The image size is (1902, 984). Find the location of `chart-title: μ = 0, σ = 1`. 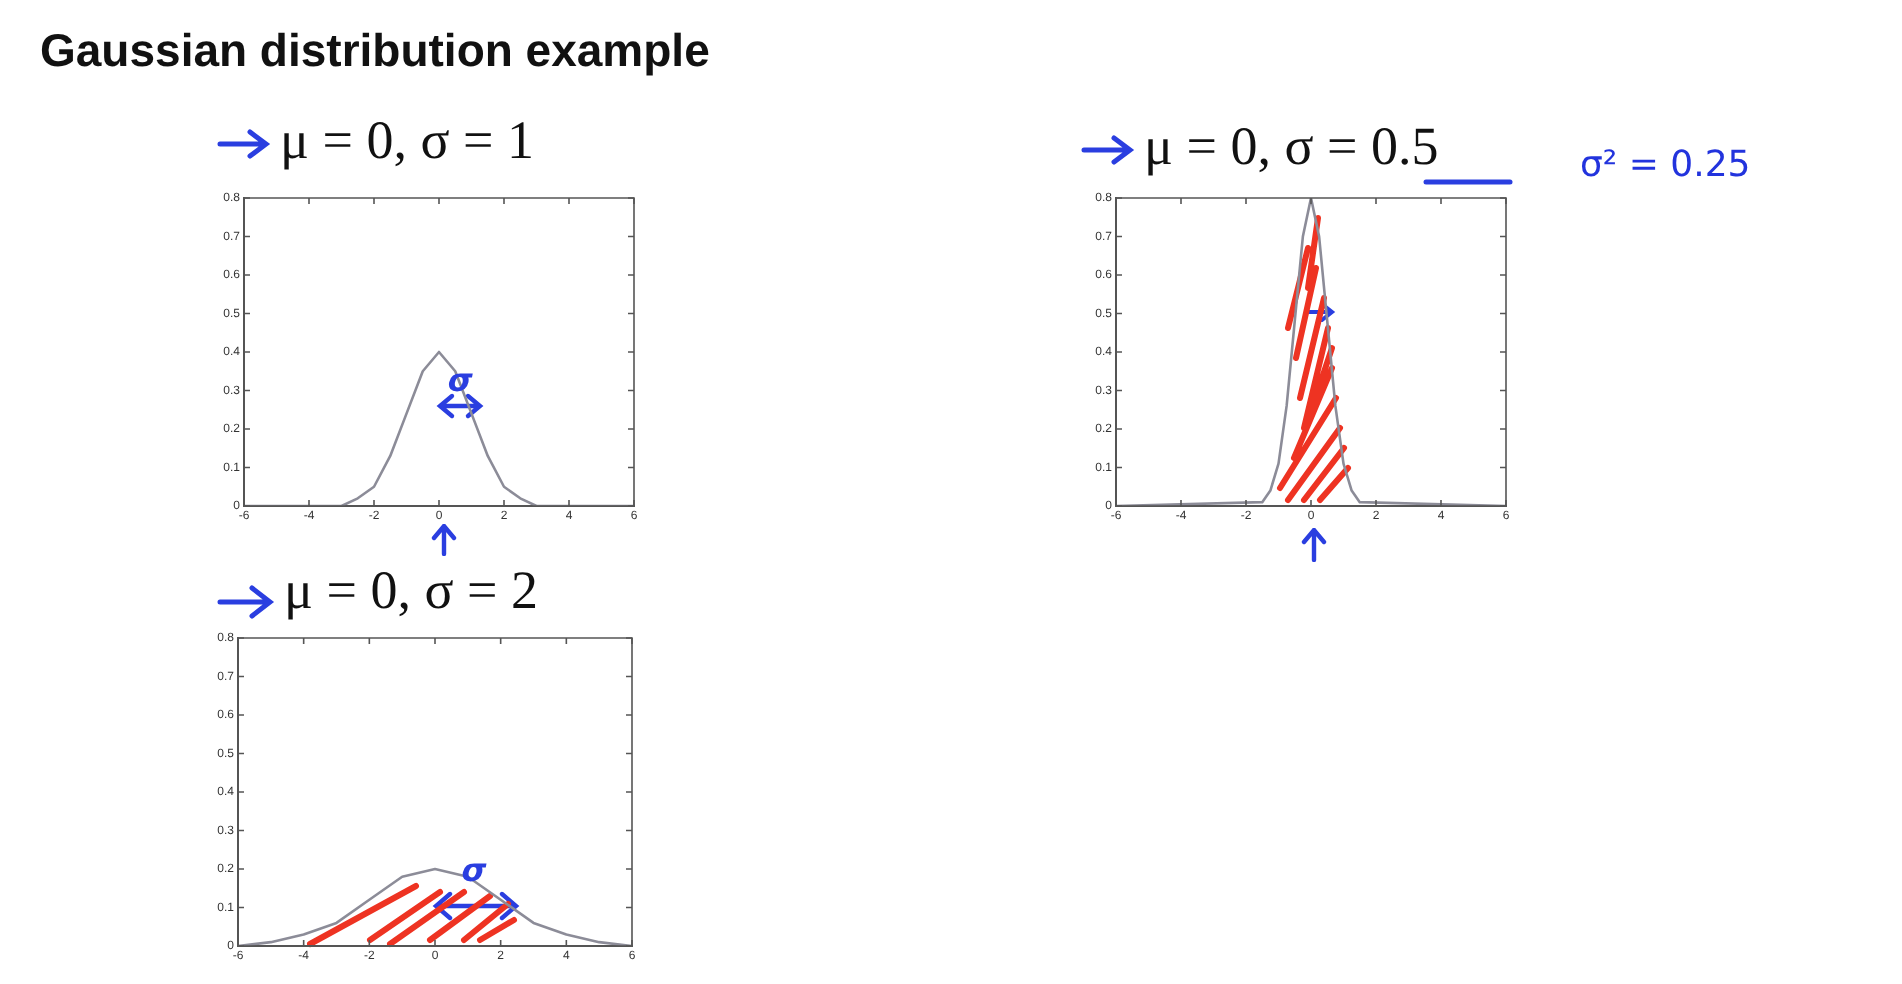

chart-title: μ = 0, σ = 1 is located at coordinates (407, 141).